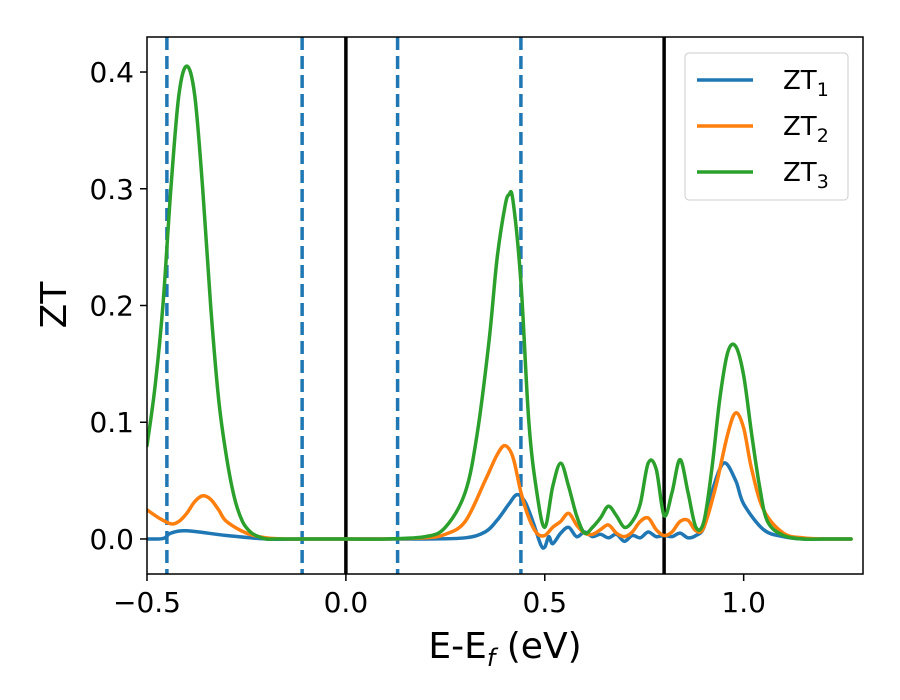  Describe the element at coordinates (111, 72) in the screenshot. I see `y-tick-label: 0.4` at that location.